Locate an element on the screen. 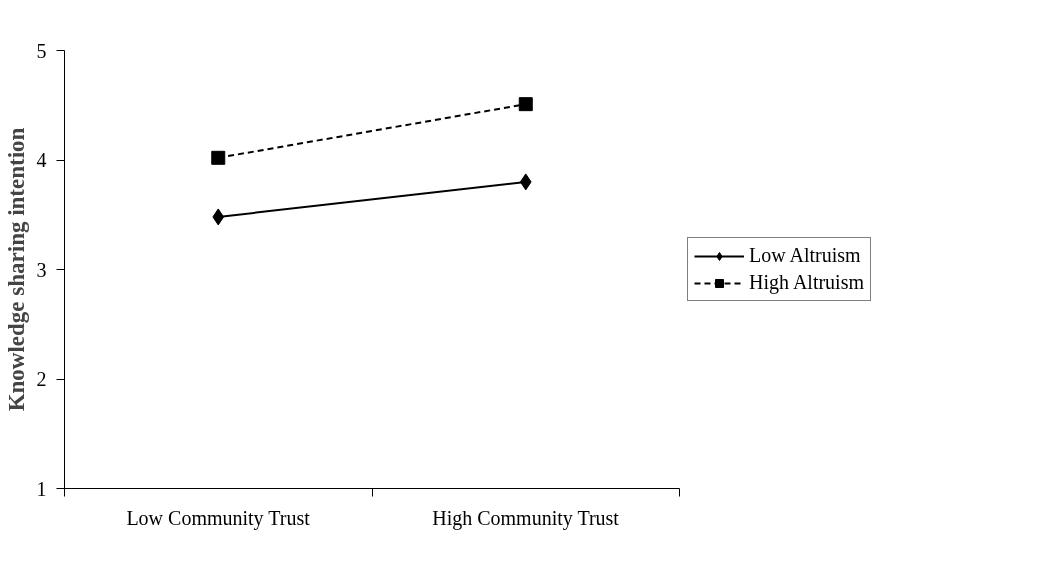  y-axis-title: Knowledge sharing intention is located at coordinates (16, 269).